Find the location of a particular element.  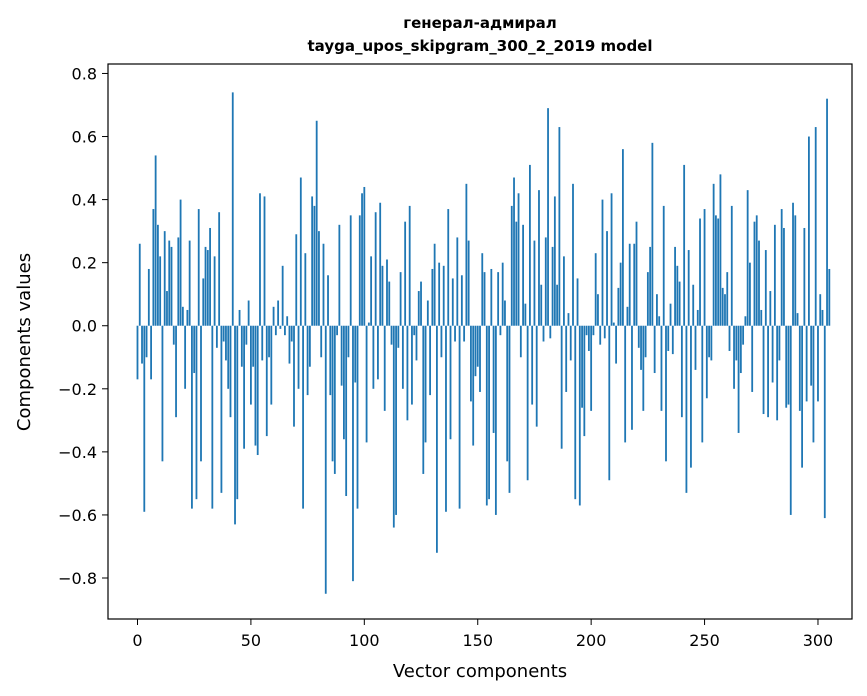

x-axis-ticks: 0 50 100 150 200 250 300 is located at coordinates (482, 634).